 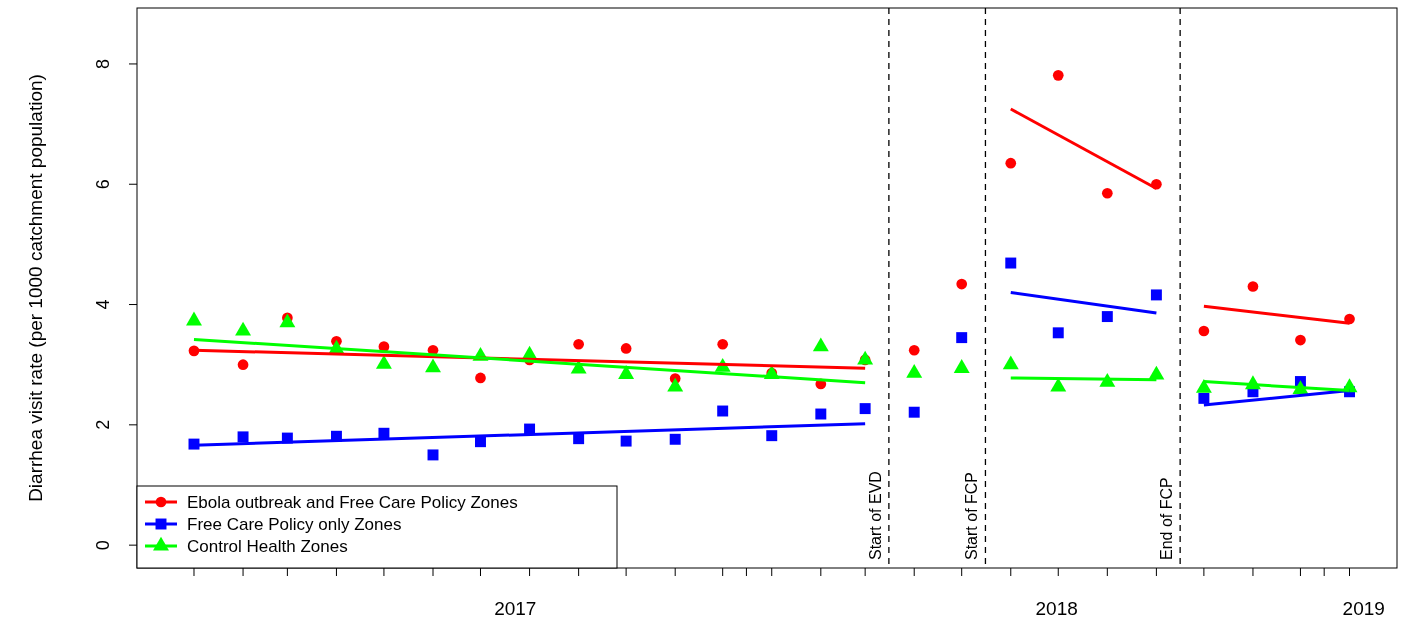 What do you see at coordinates (352, 502) in the screenshot?
I see `legend-label: Ebola outbreak and Free Care Policy Zones` at bounding box center [352, 502].